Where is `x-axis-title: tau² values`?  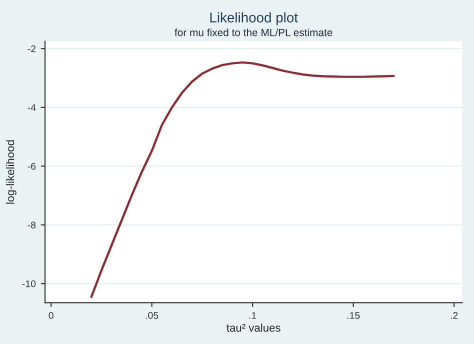 x-axis-title: tau² values is located at coordinates (253, 328).